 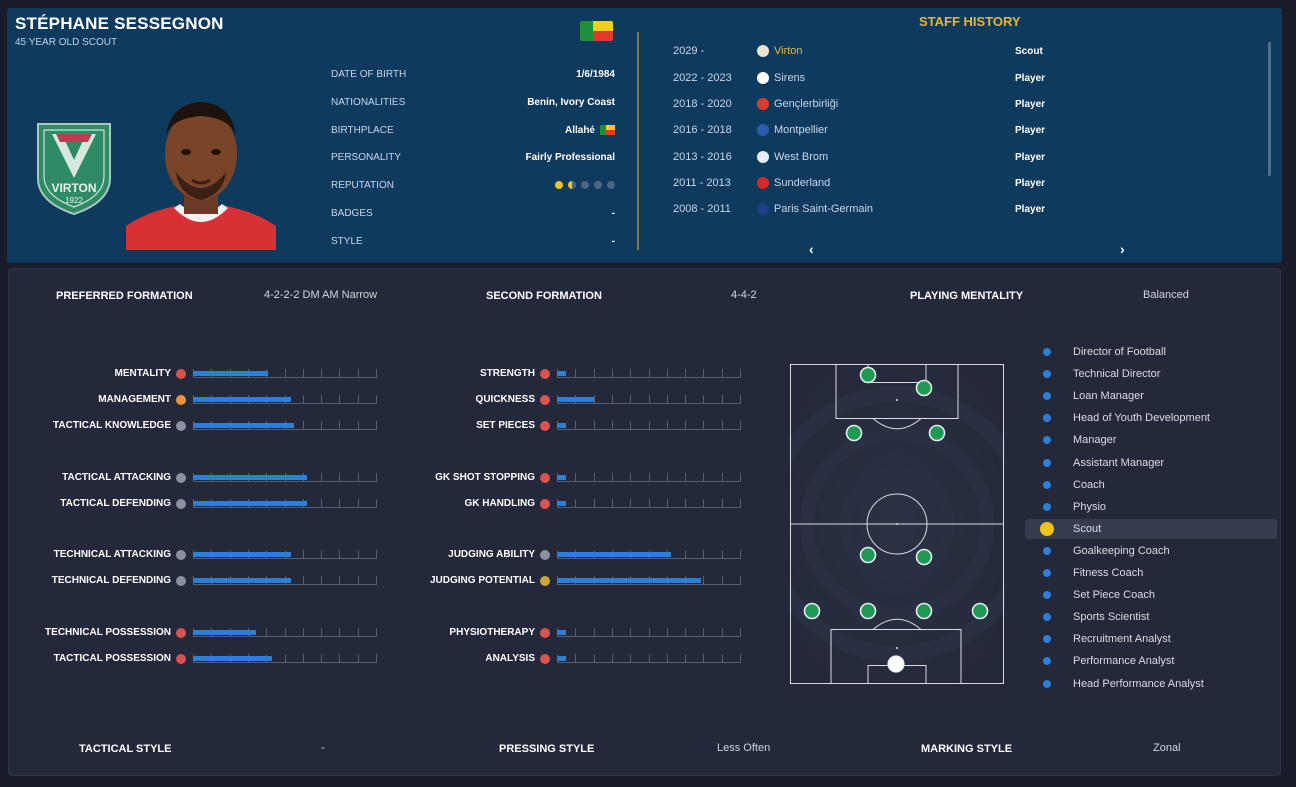 What do you see at coordinates (702, 130) in the screenshot?
I see `history-years: 2016 - 2018` at bounding box center [702, 130].